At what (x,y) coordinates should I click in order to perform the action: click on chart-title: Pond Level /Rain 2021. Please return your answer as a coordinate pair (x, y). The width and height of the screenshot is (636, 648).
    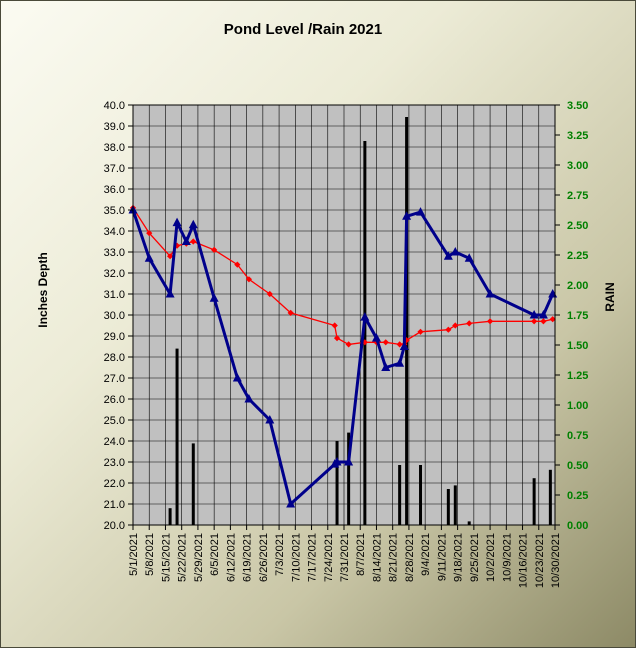
    Looking at the image, I should click on (303, 29).